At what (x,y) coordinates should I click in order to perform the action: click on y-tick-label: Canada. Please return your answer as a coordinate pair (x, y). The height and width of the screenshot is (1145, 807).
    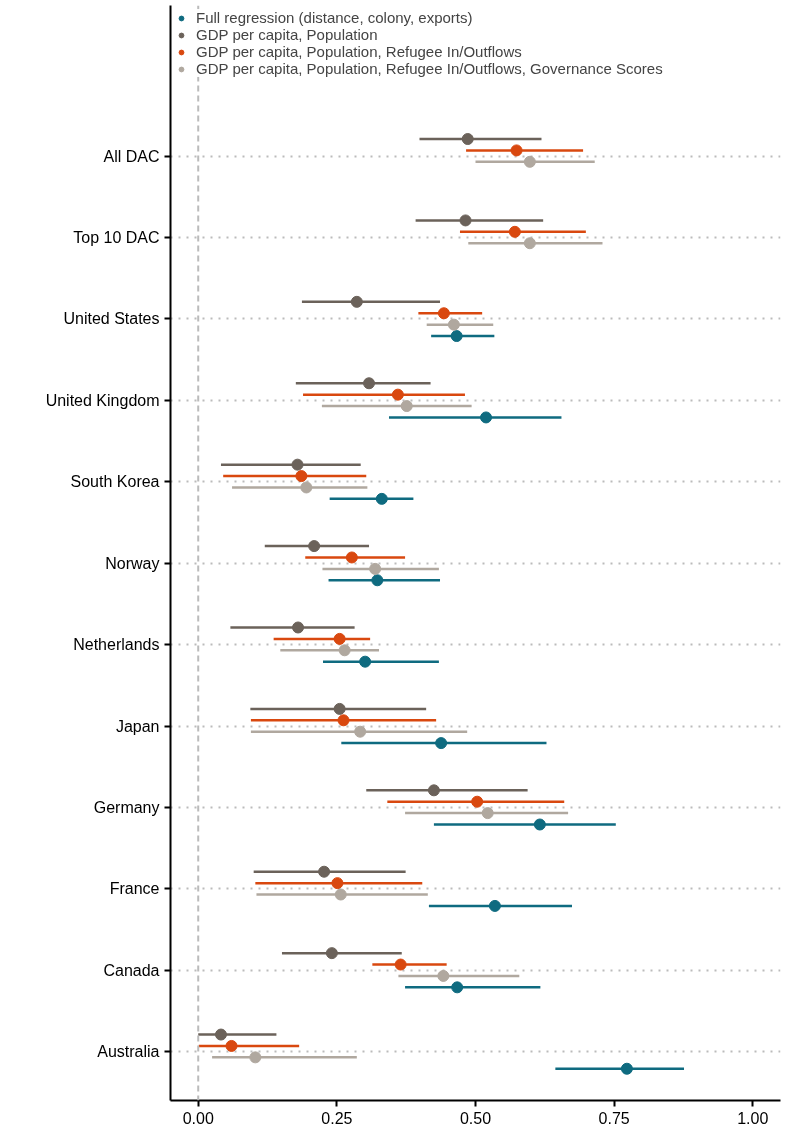
    Looking at the image, I should click on (131, 970).